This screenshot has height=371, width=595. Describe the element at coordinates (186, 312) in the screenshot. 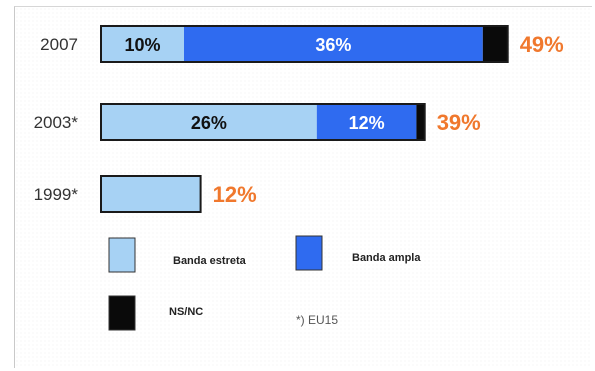

I see `legend-label: NS/NC` at that location.